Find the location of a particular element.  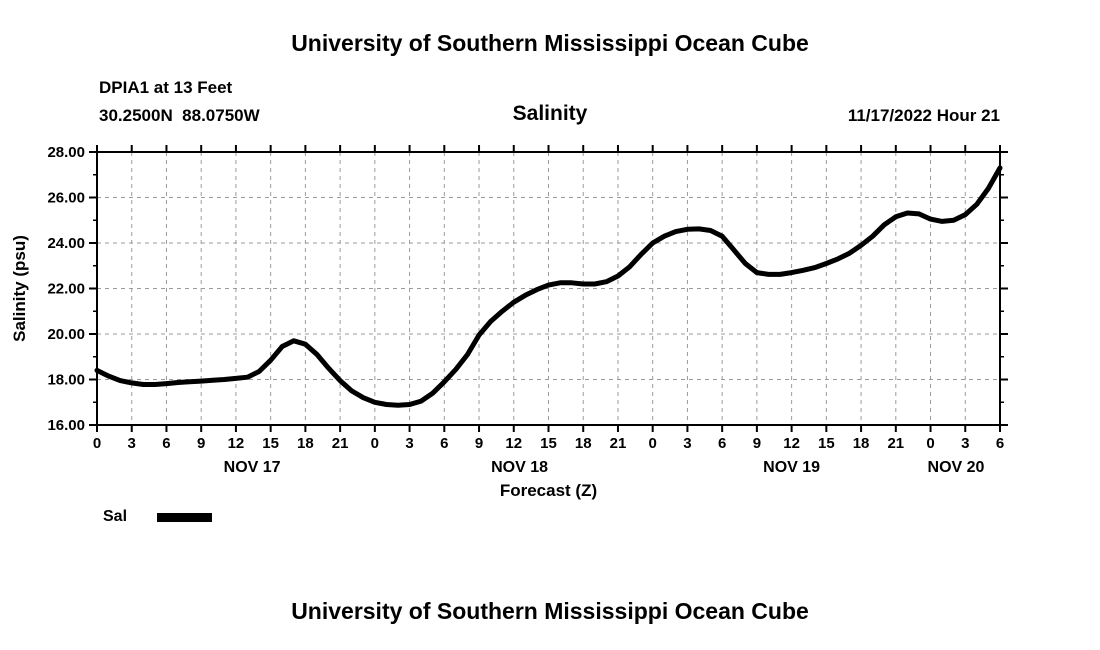

legend-series-label: Sal is located at coordinates (115, 516).